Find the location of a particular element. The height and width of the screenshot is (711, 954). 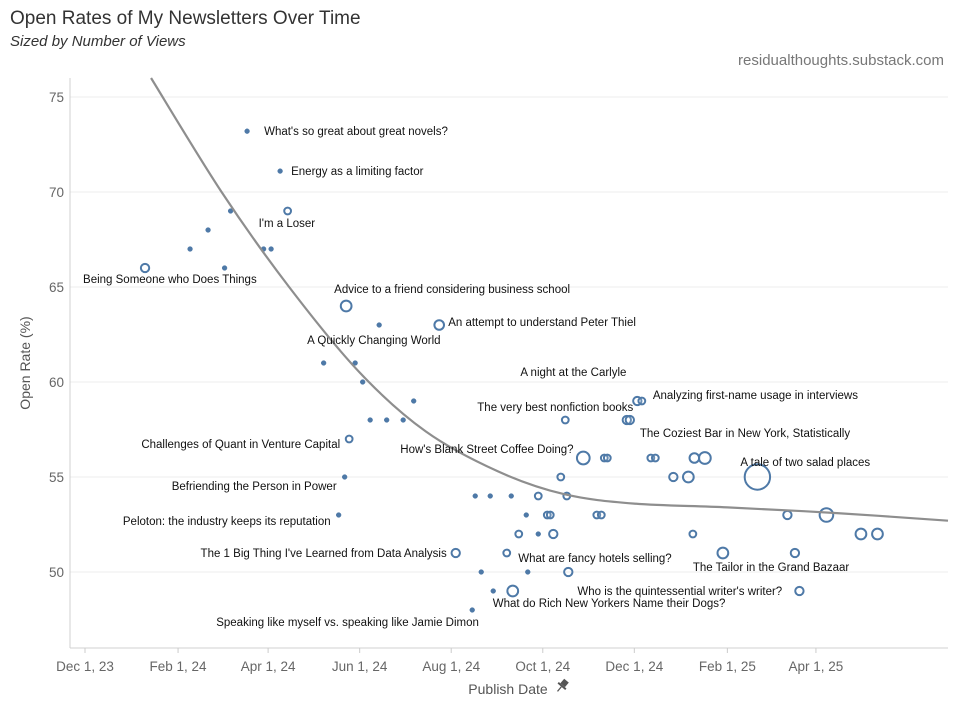

point-label: What are fancy hotels selling? is located at coordinates (594, 559).